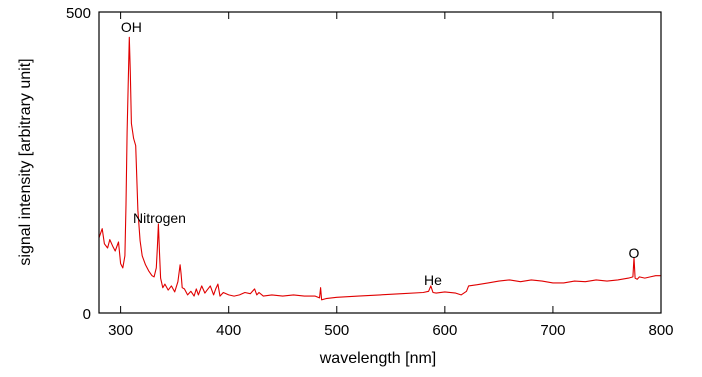 The height and width of the screenshot is (377, 702). What do you see at coordinates (433, 280) in the screenshot?
I see `peak-label: He` at bounding box center [433, 280].